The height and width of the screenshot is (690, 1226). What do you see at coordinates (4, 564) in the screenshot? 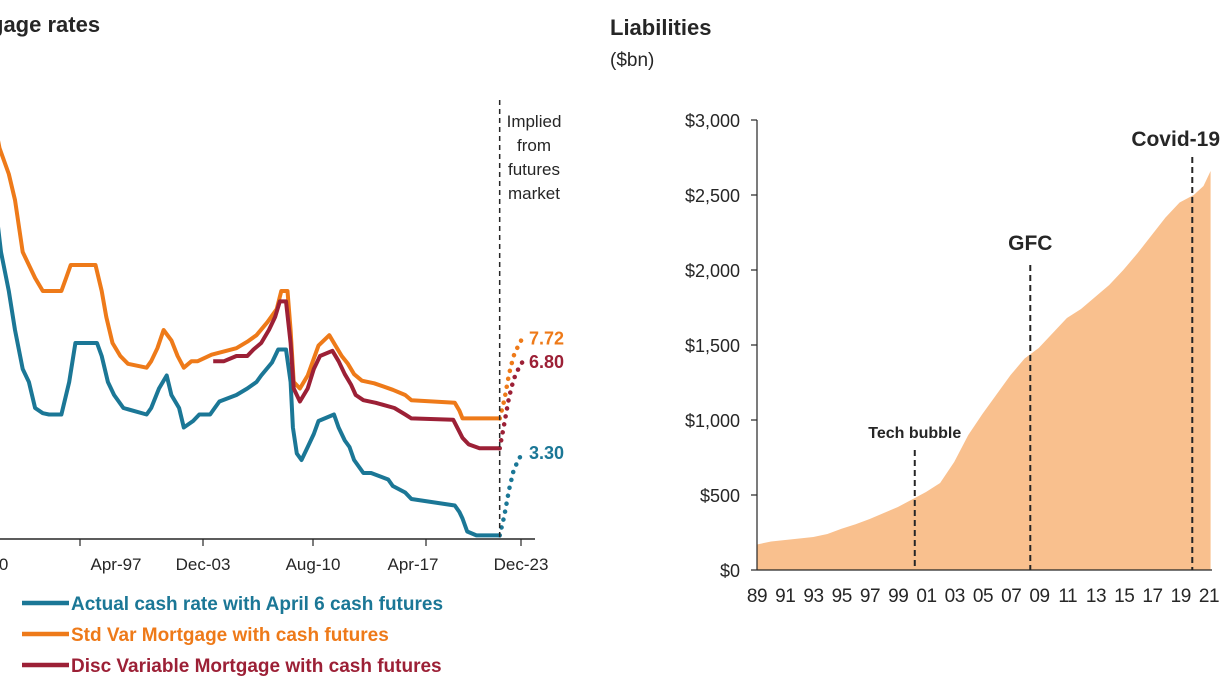
I see `rates-x-tick-label: -90` at bounding box center [4, 564].